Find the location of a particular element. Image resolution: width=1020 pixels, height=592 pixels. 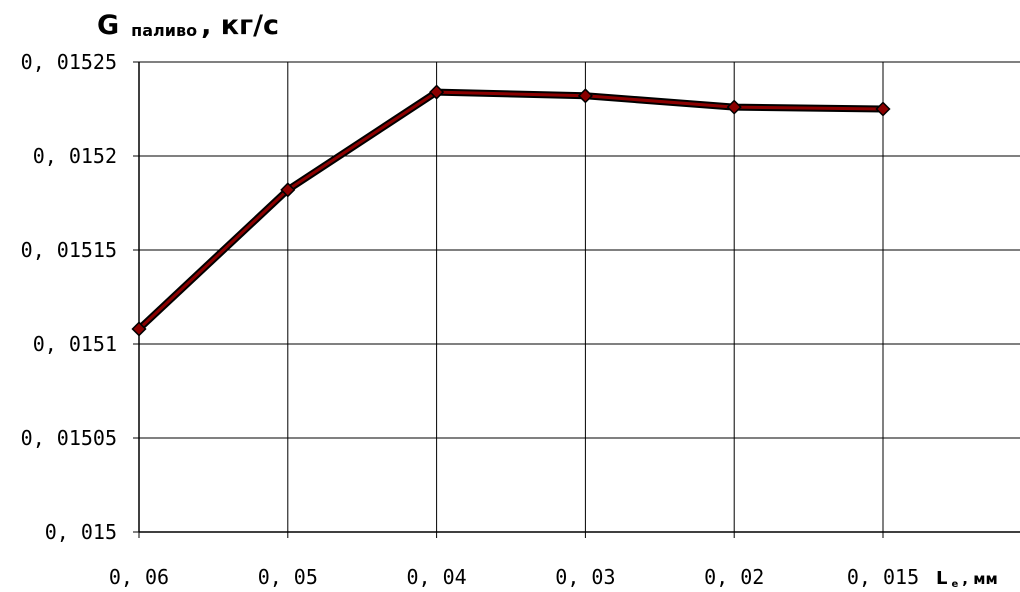

y-axis-title-subscript: паливо is located at coordinates (164, 30).